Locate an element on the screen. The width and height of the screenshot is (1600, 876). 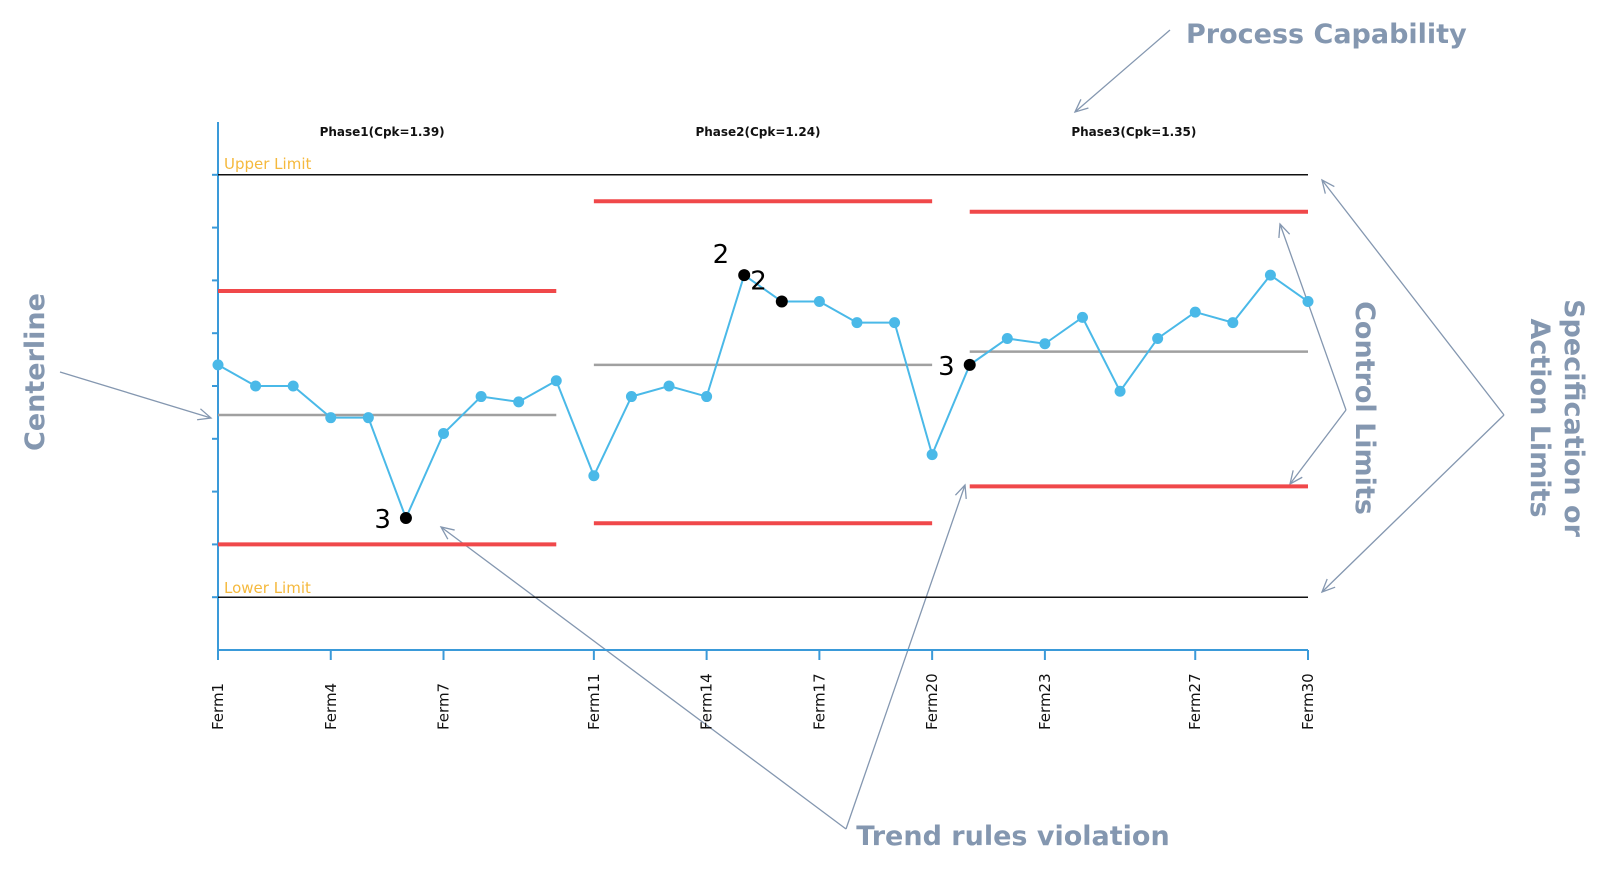
upper-limit-label: Upper Limit is located at coordinates (267, 164).